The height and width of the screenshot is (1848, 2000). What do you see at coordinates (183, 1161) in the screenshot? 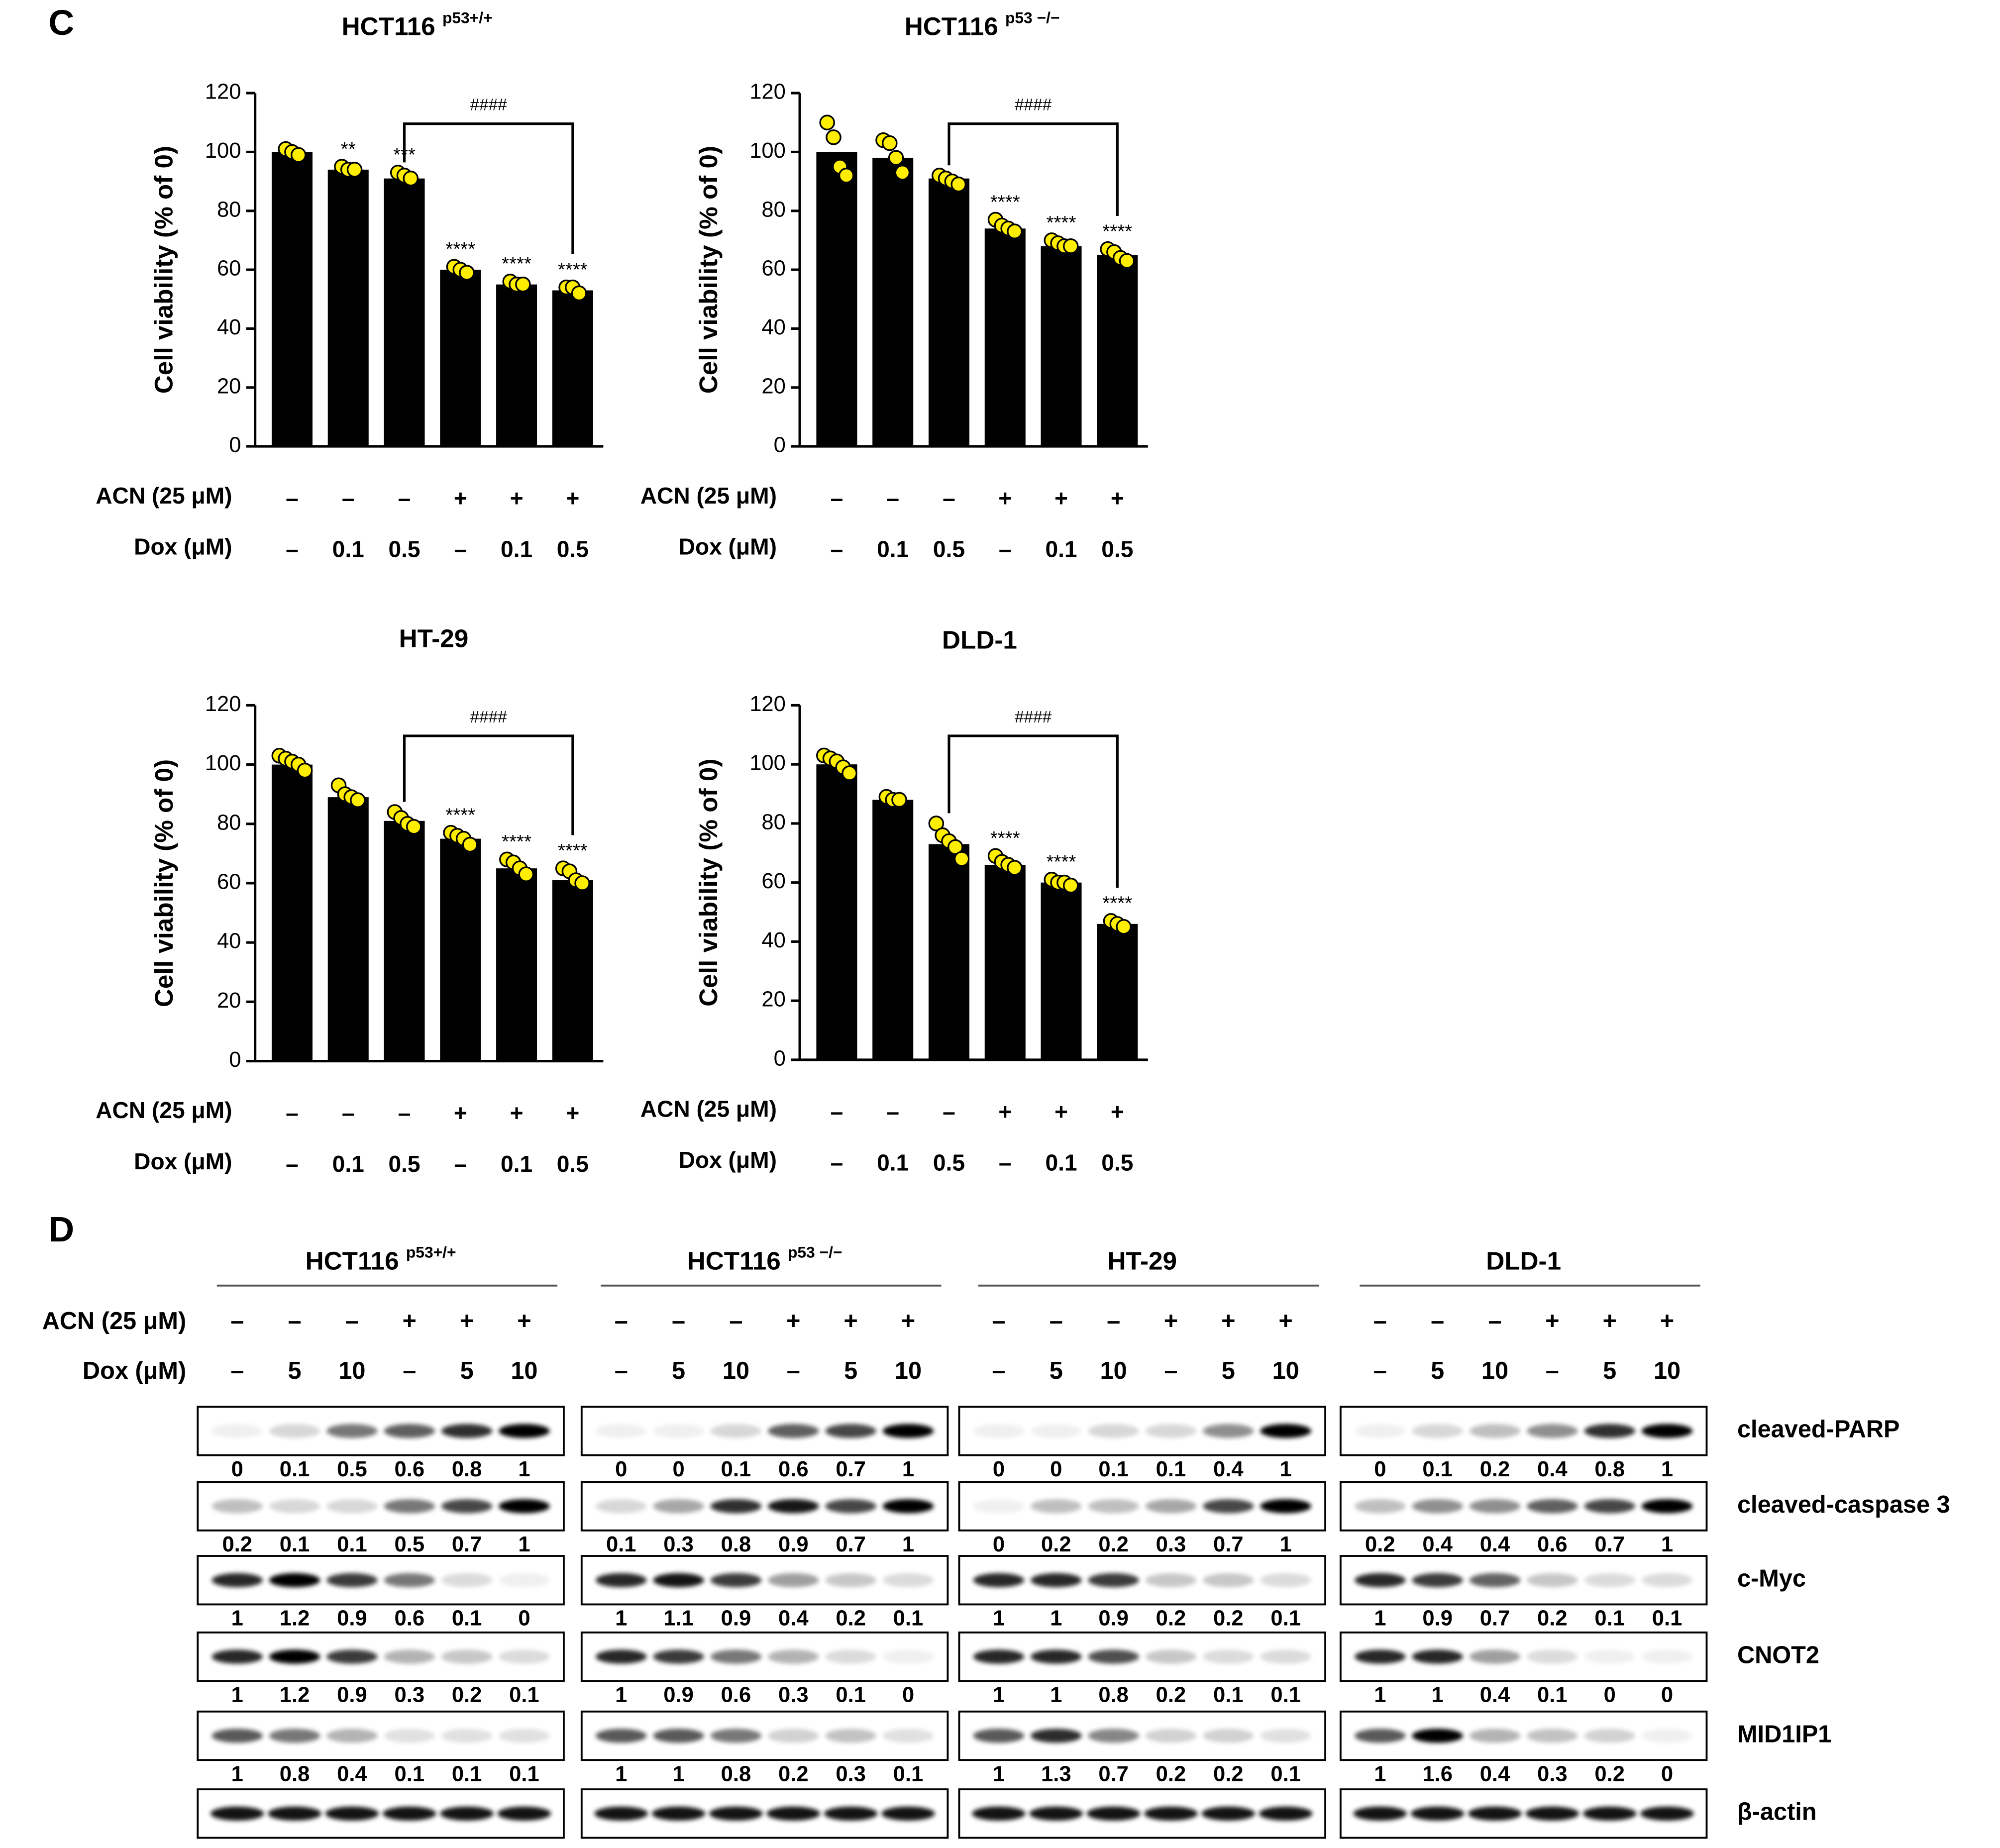
I see `treatment-label: Dox (μM)` at bounding box center [183, 1161].